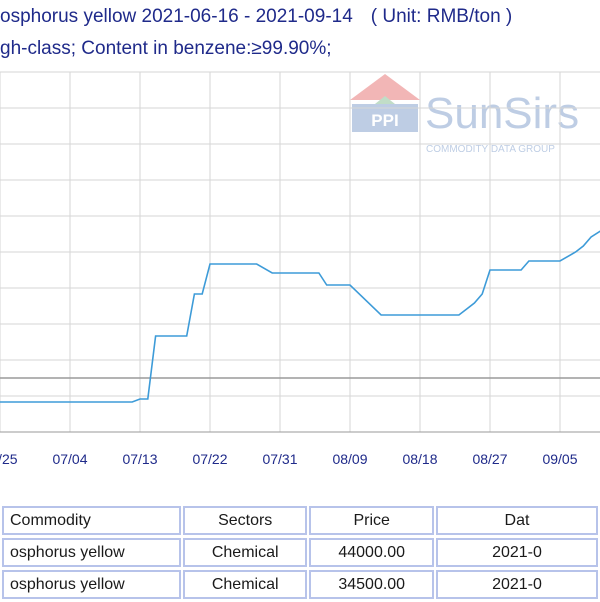 Image resolution: width=600 pixels, height=602 pixels. I want to click on x-tick-label: 08/09, so click(349, 459).